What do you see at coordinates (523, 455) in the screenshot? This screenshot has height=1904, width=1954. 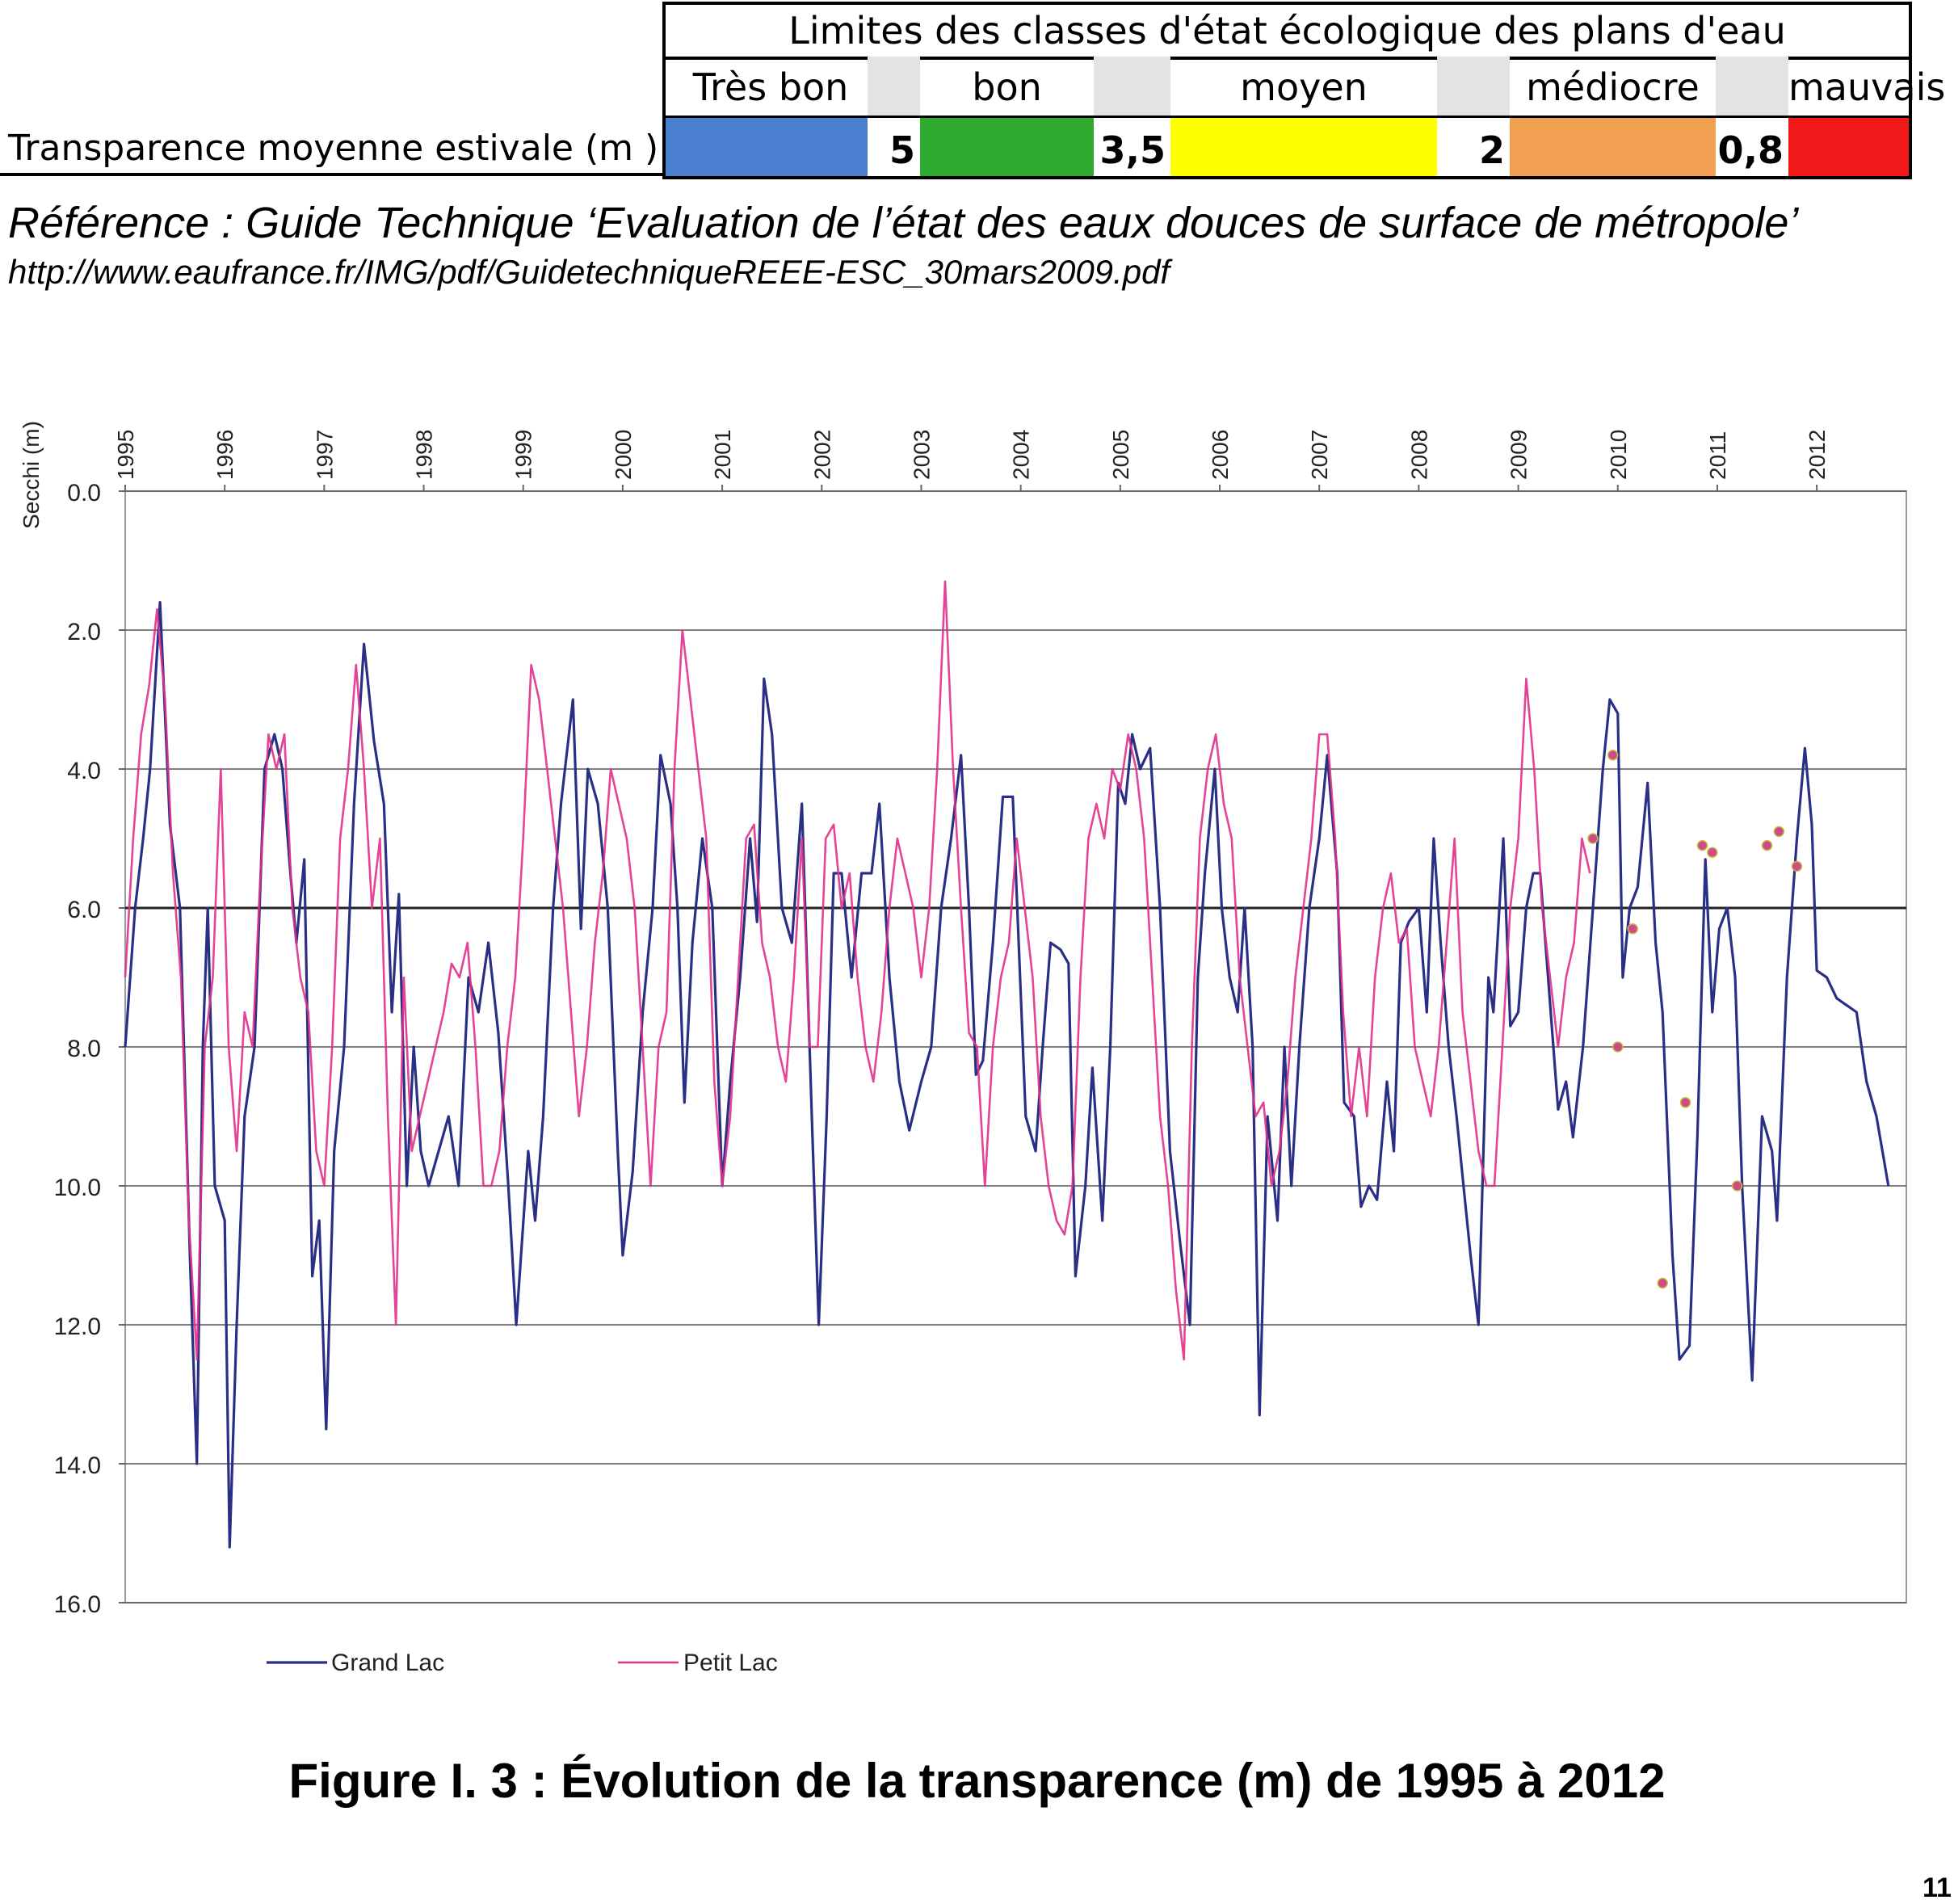 I see `x-tick-label: 1999` at bounding box center [523, 455].